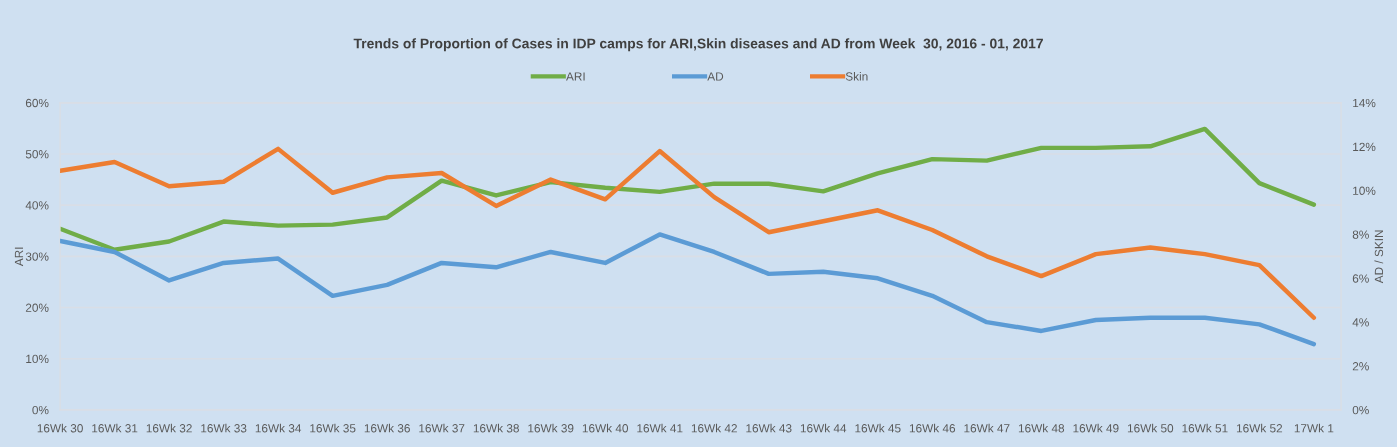 The height and width of the screenshot is (447, 1397). I want to click on y2-tick-label: 4%, so click(1360, 322).